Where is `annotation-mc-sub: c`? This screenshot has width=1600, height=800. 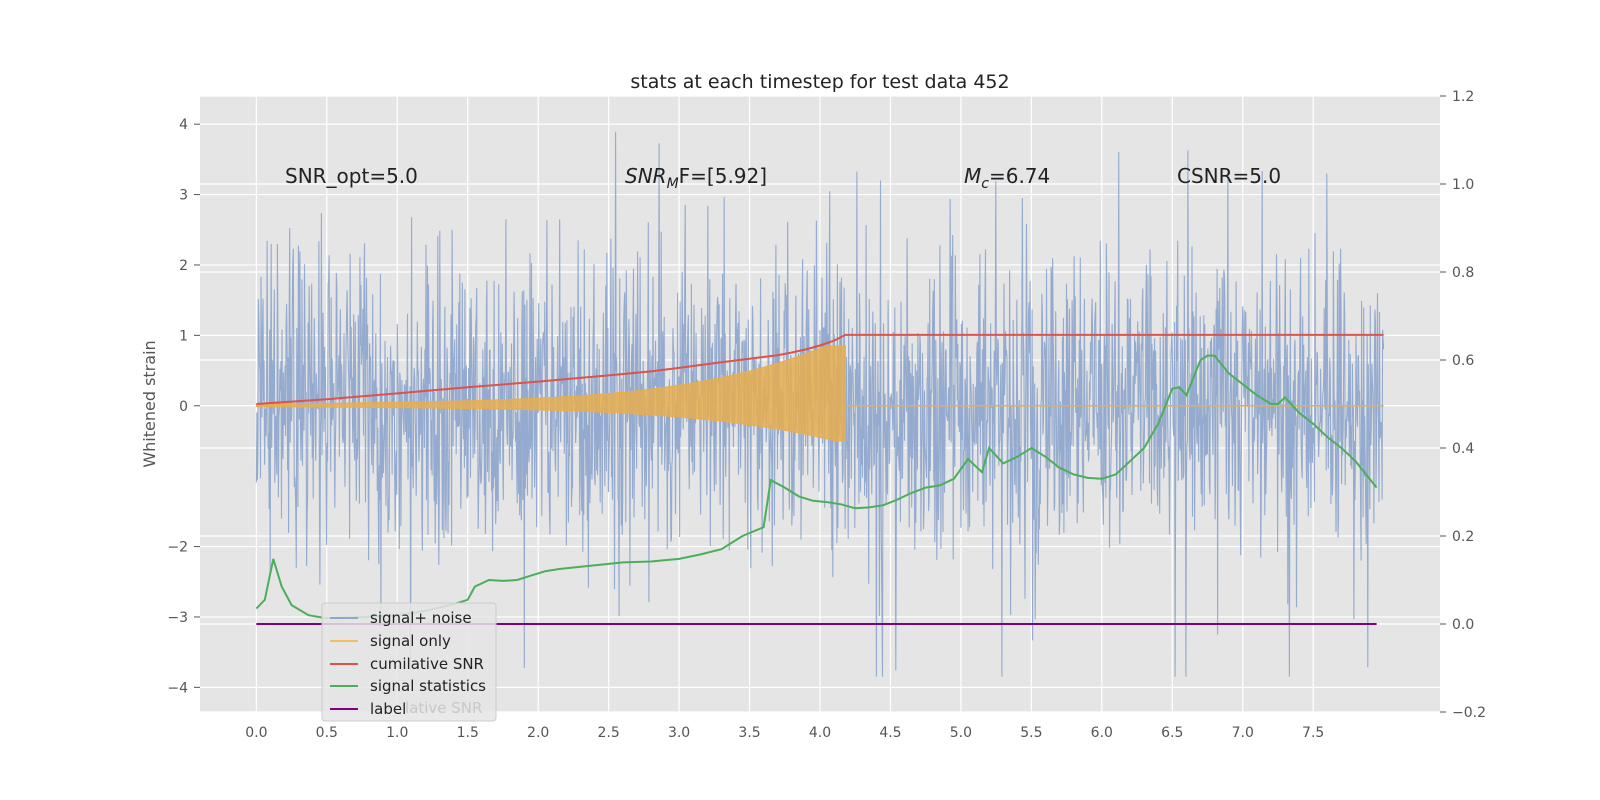 annotation-mc-sub: c is located at coordinates (985, 184).